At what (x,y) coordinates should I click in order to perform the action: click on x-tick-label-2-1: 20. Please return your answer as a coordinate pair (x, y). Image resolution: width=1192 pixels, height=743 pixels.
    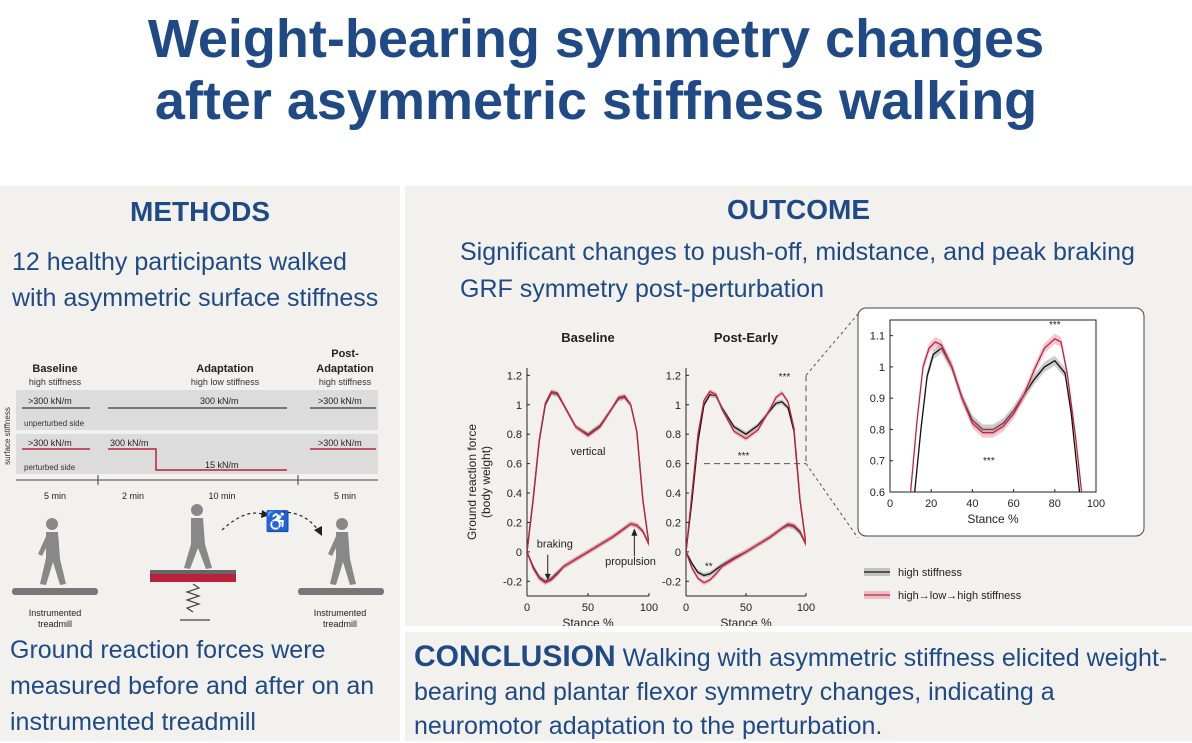
    Looking at the image, I should click on (931, 504).